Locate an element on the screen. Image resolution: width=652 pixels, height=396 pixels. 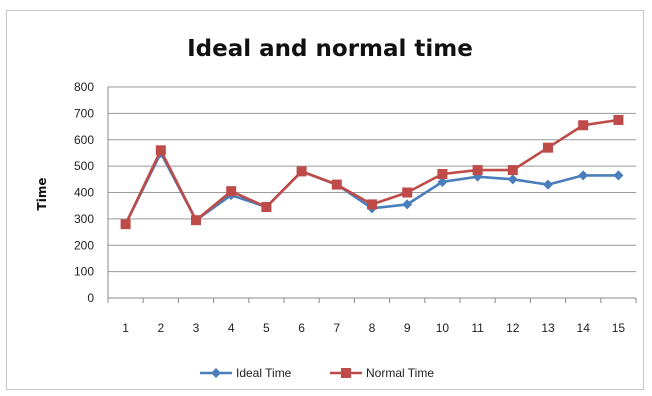
x-tick-label-1: 1 is located at coordinates (125, 328).